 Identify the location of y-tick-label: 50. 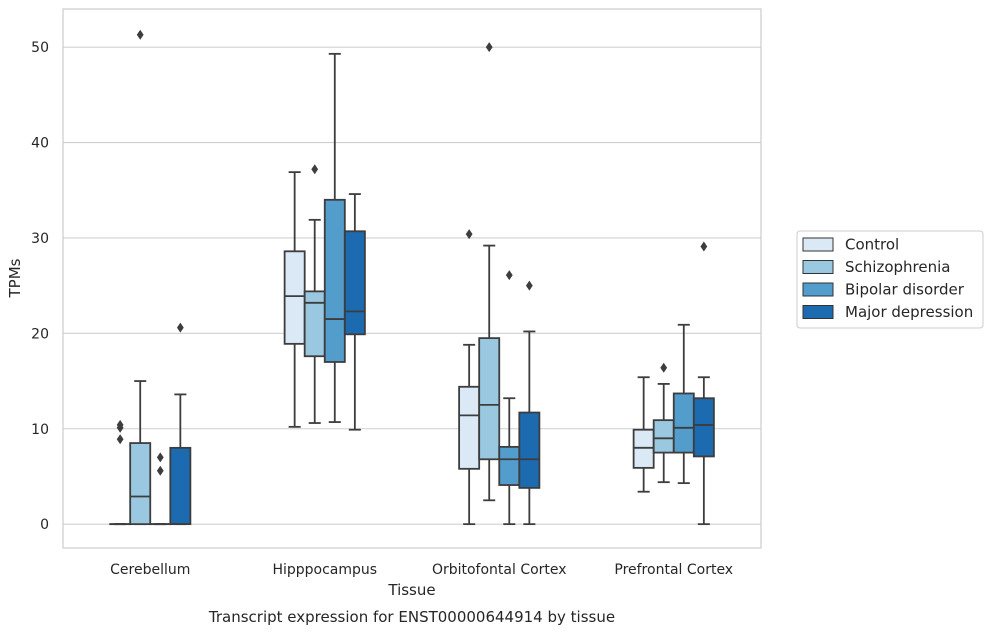
(40, 48).